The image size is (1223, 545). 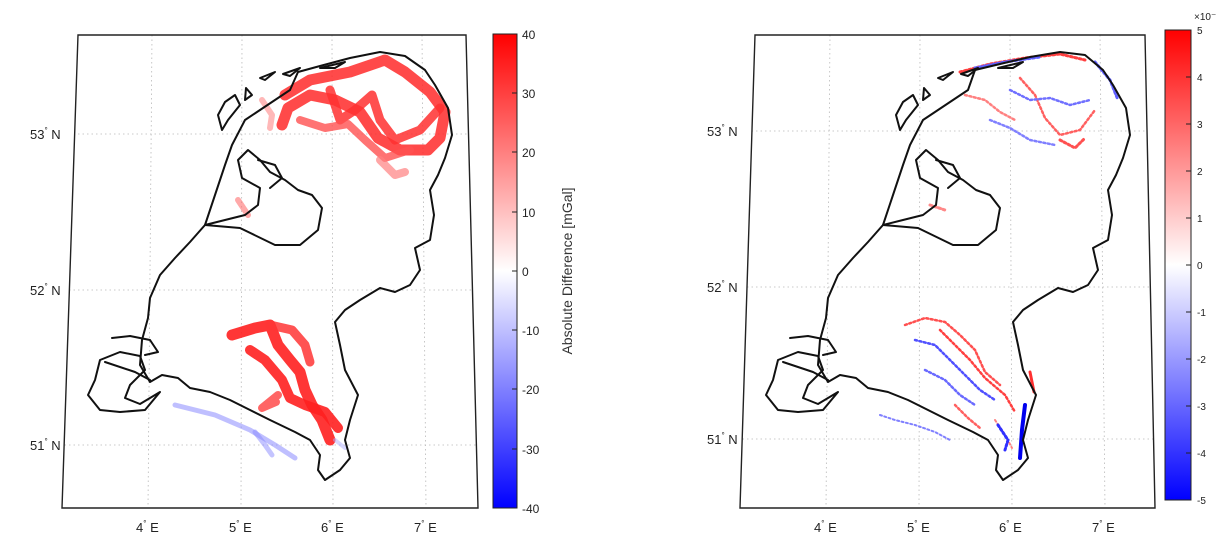 What do you see at coordinates (1201, 313) in the screenshot?
I see `right-colorbar-tick: -1` at bounding box center [1201, 313].